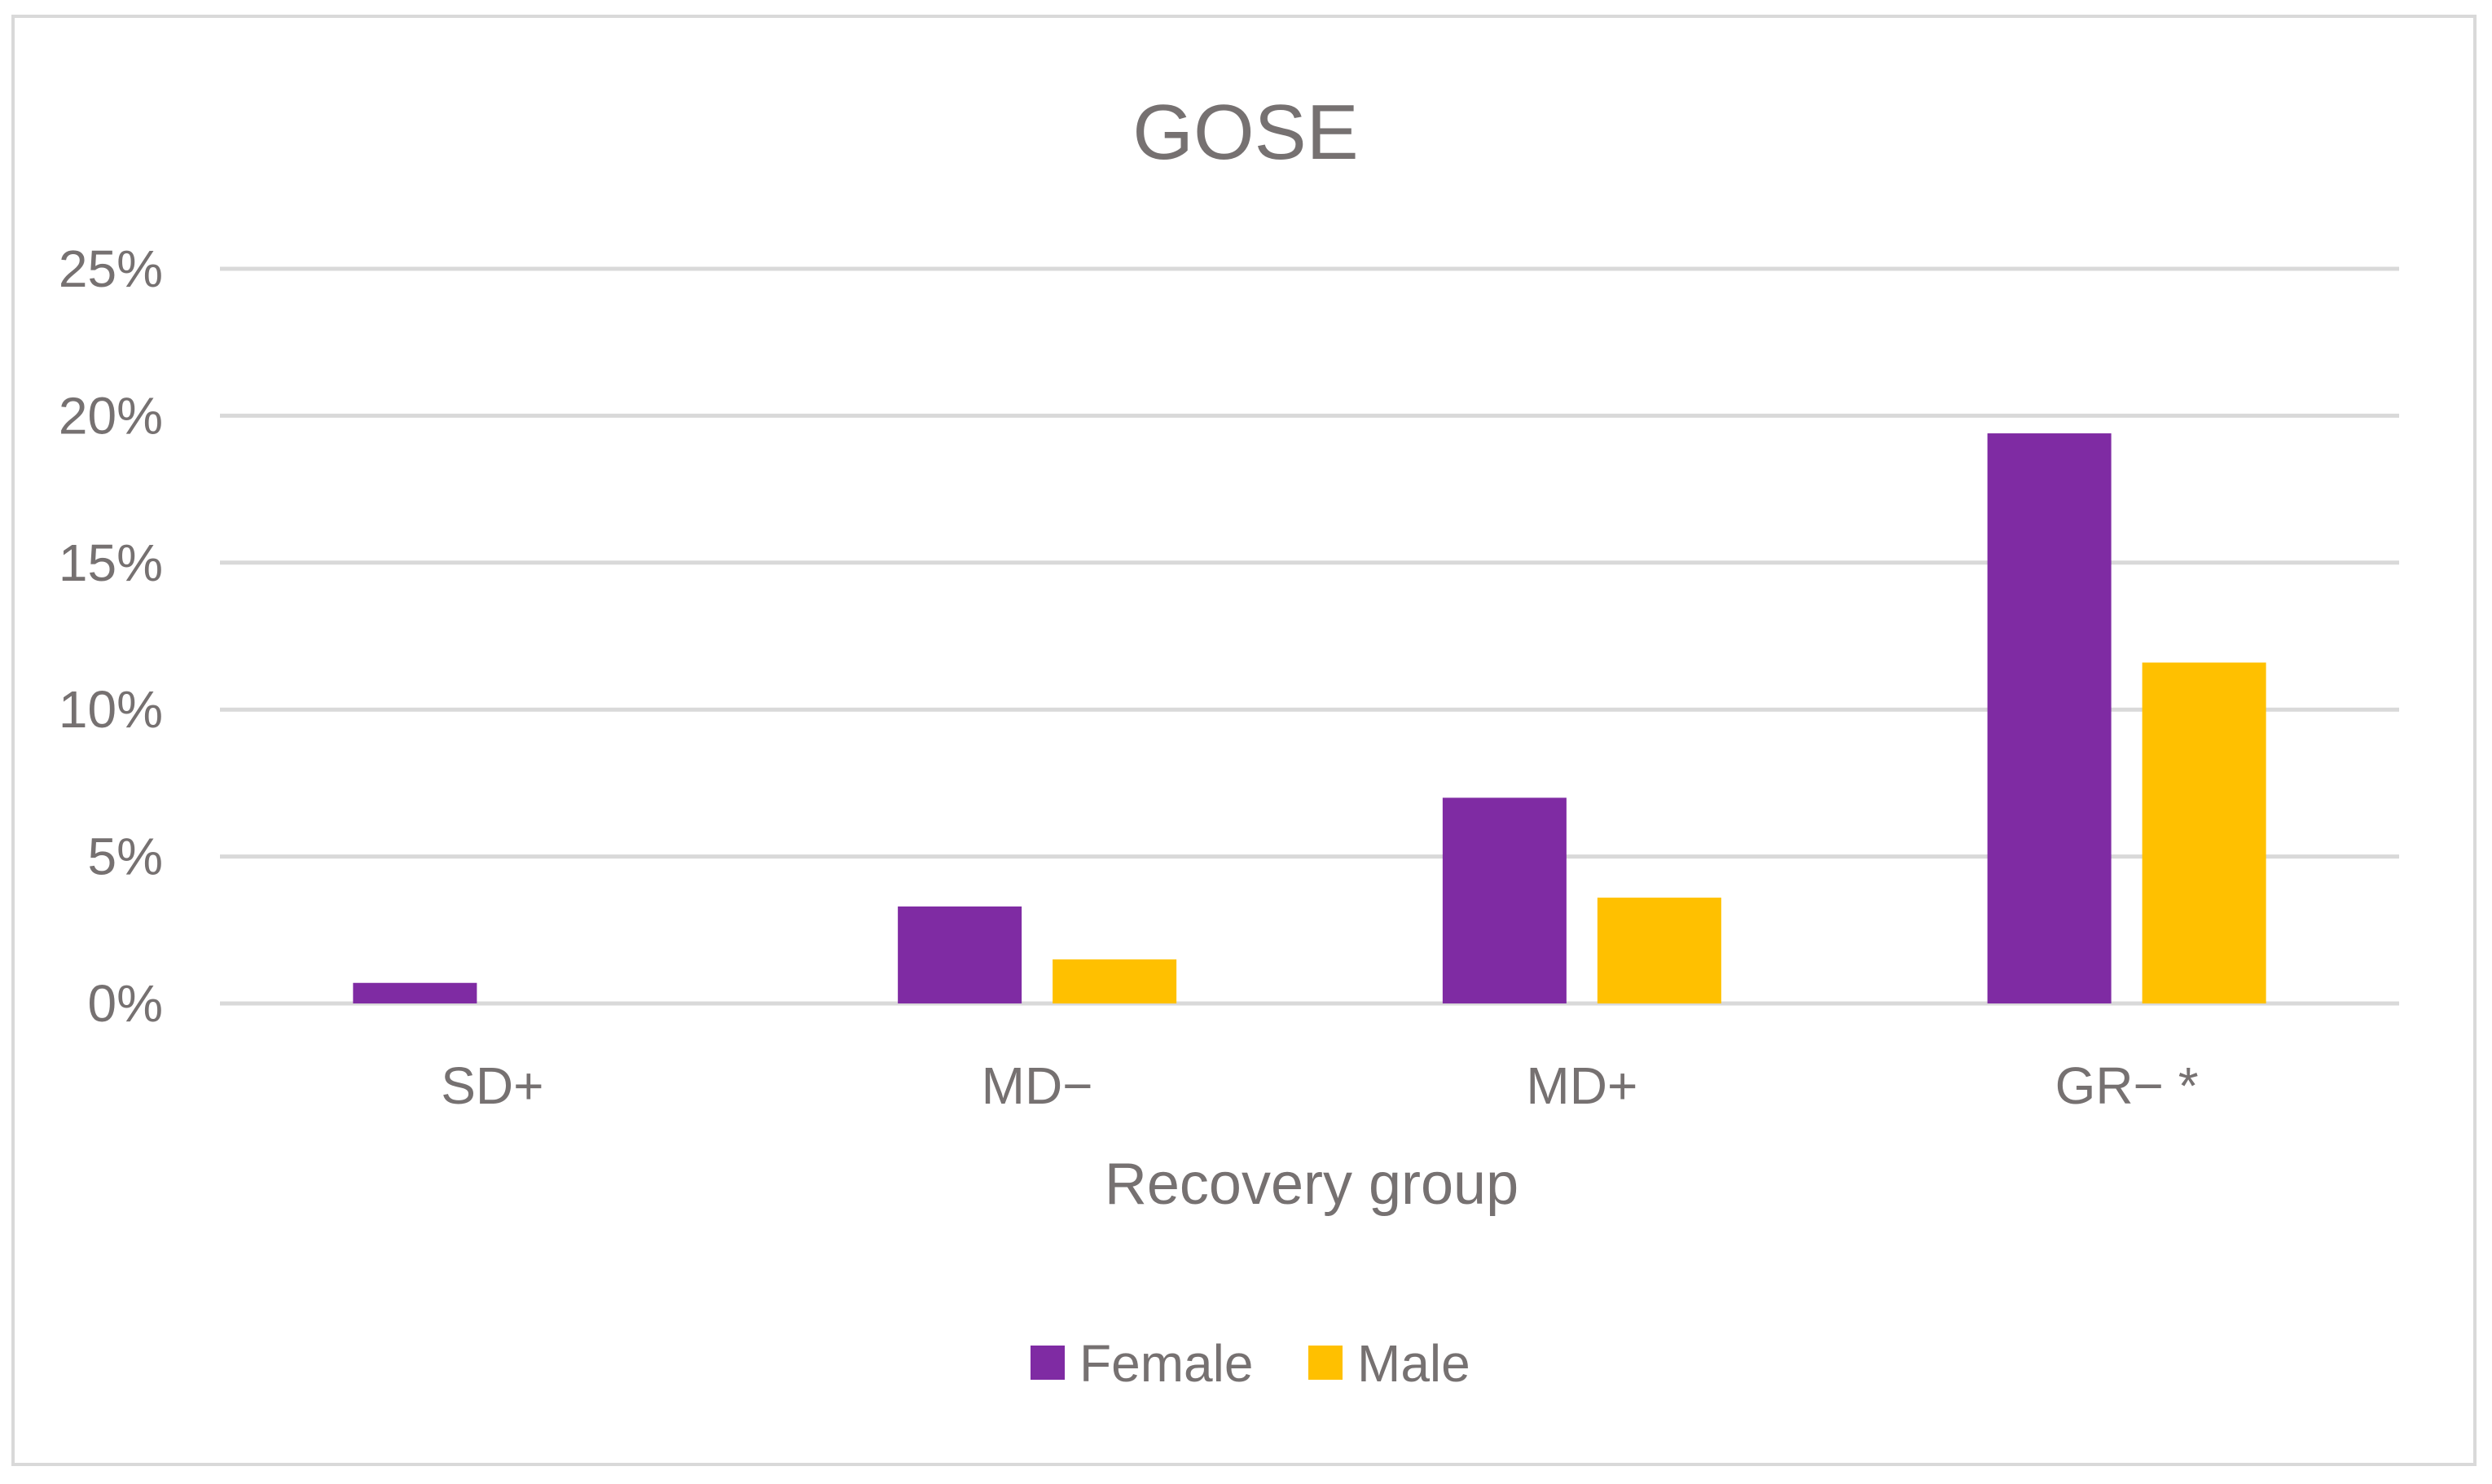  I want to click on legend-swatch-female, so click(1048, 1363).